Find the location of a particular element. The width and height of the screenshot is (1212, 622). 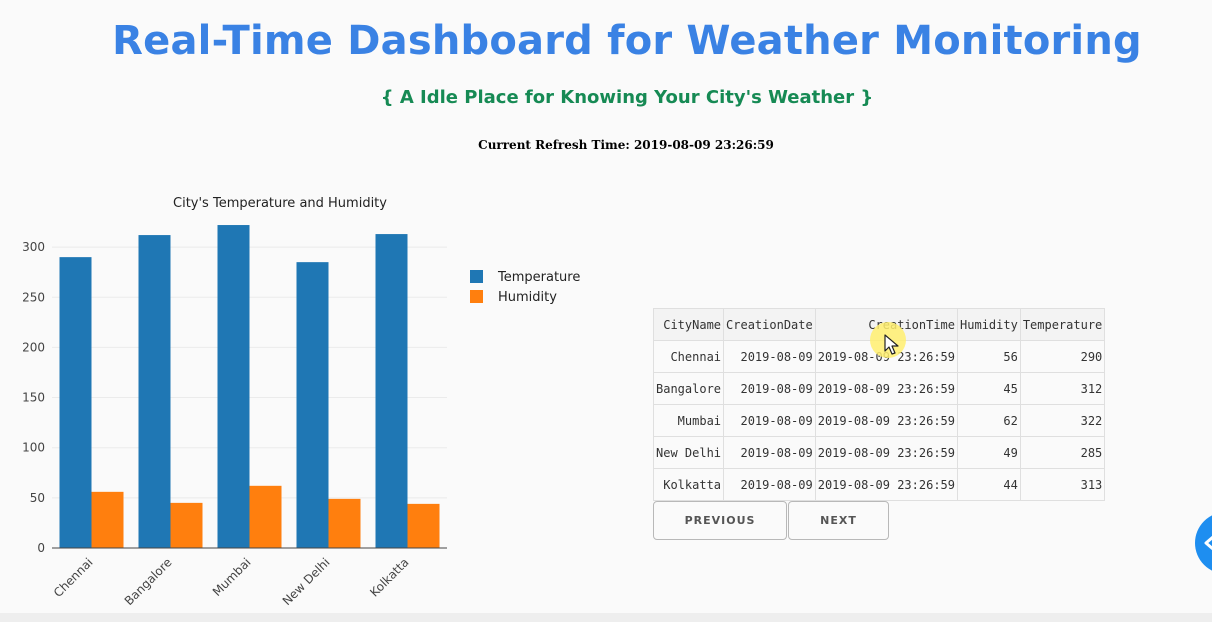

bar-humidity-bangalore is located at coordinates (186, 525).